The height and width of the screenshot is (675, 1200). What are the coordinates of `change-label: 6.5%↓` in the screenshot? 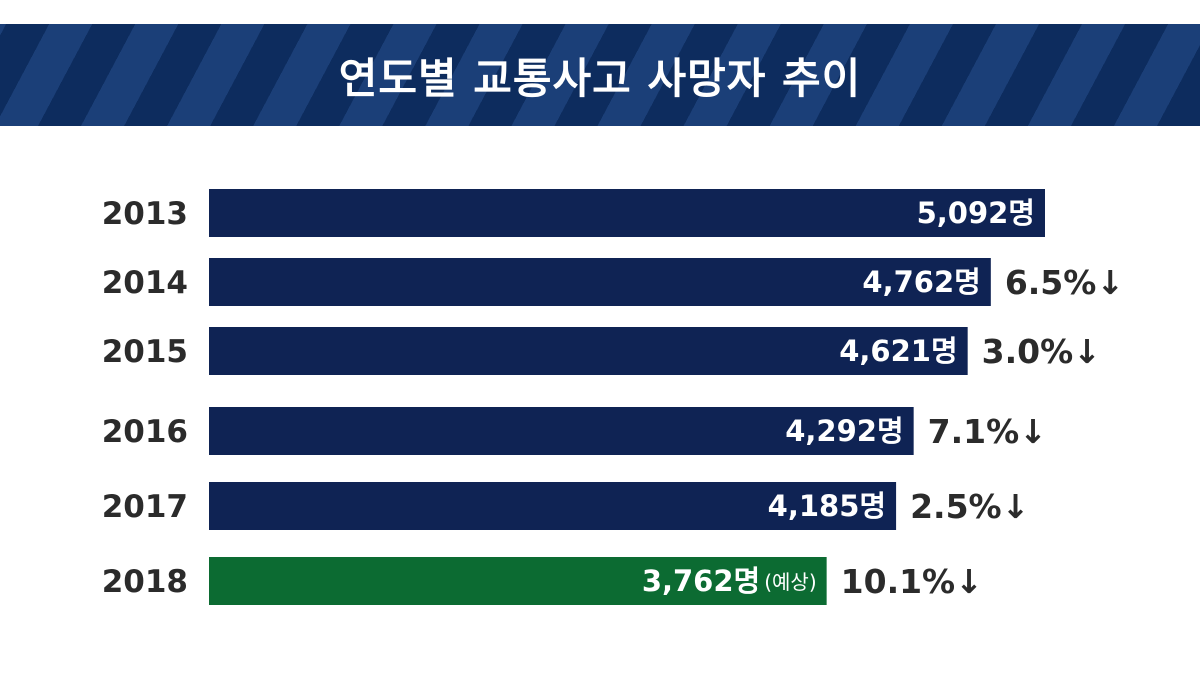 It's located at (1064, 282).